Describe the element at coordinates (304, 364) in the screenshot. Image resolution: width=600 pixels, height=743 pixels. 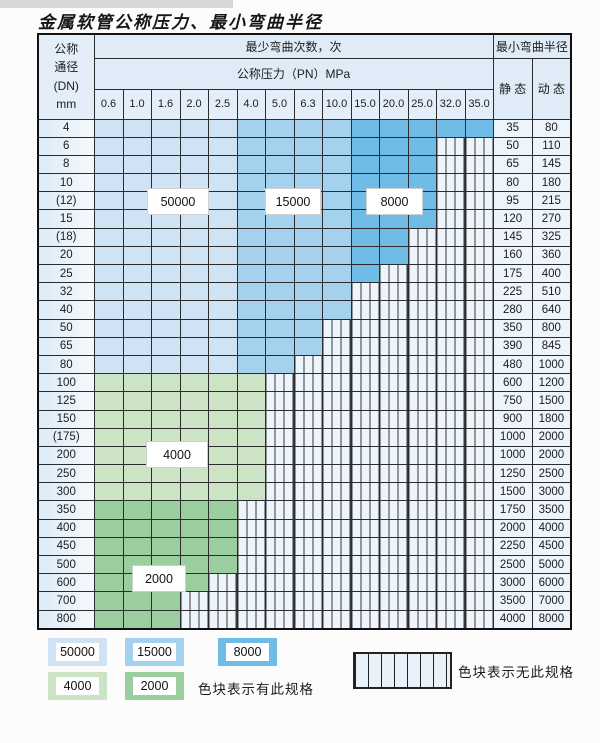
I see `table-row-dn-80: 80 480 1000` at that location.